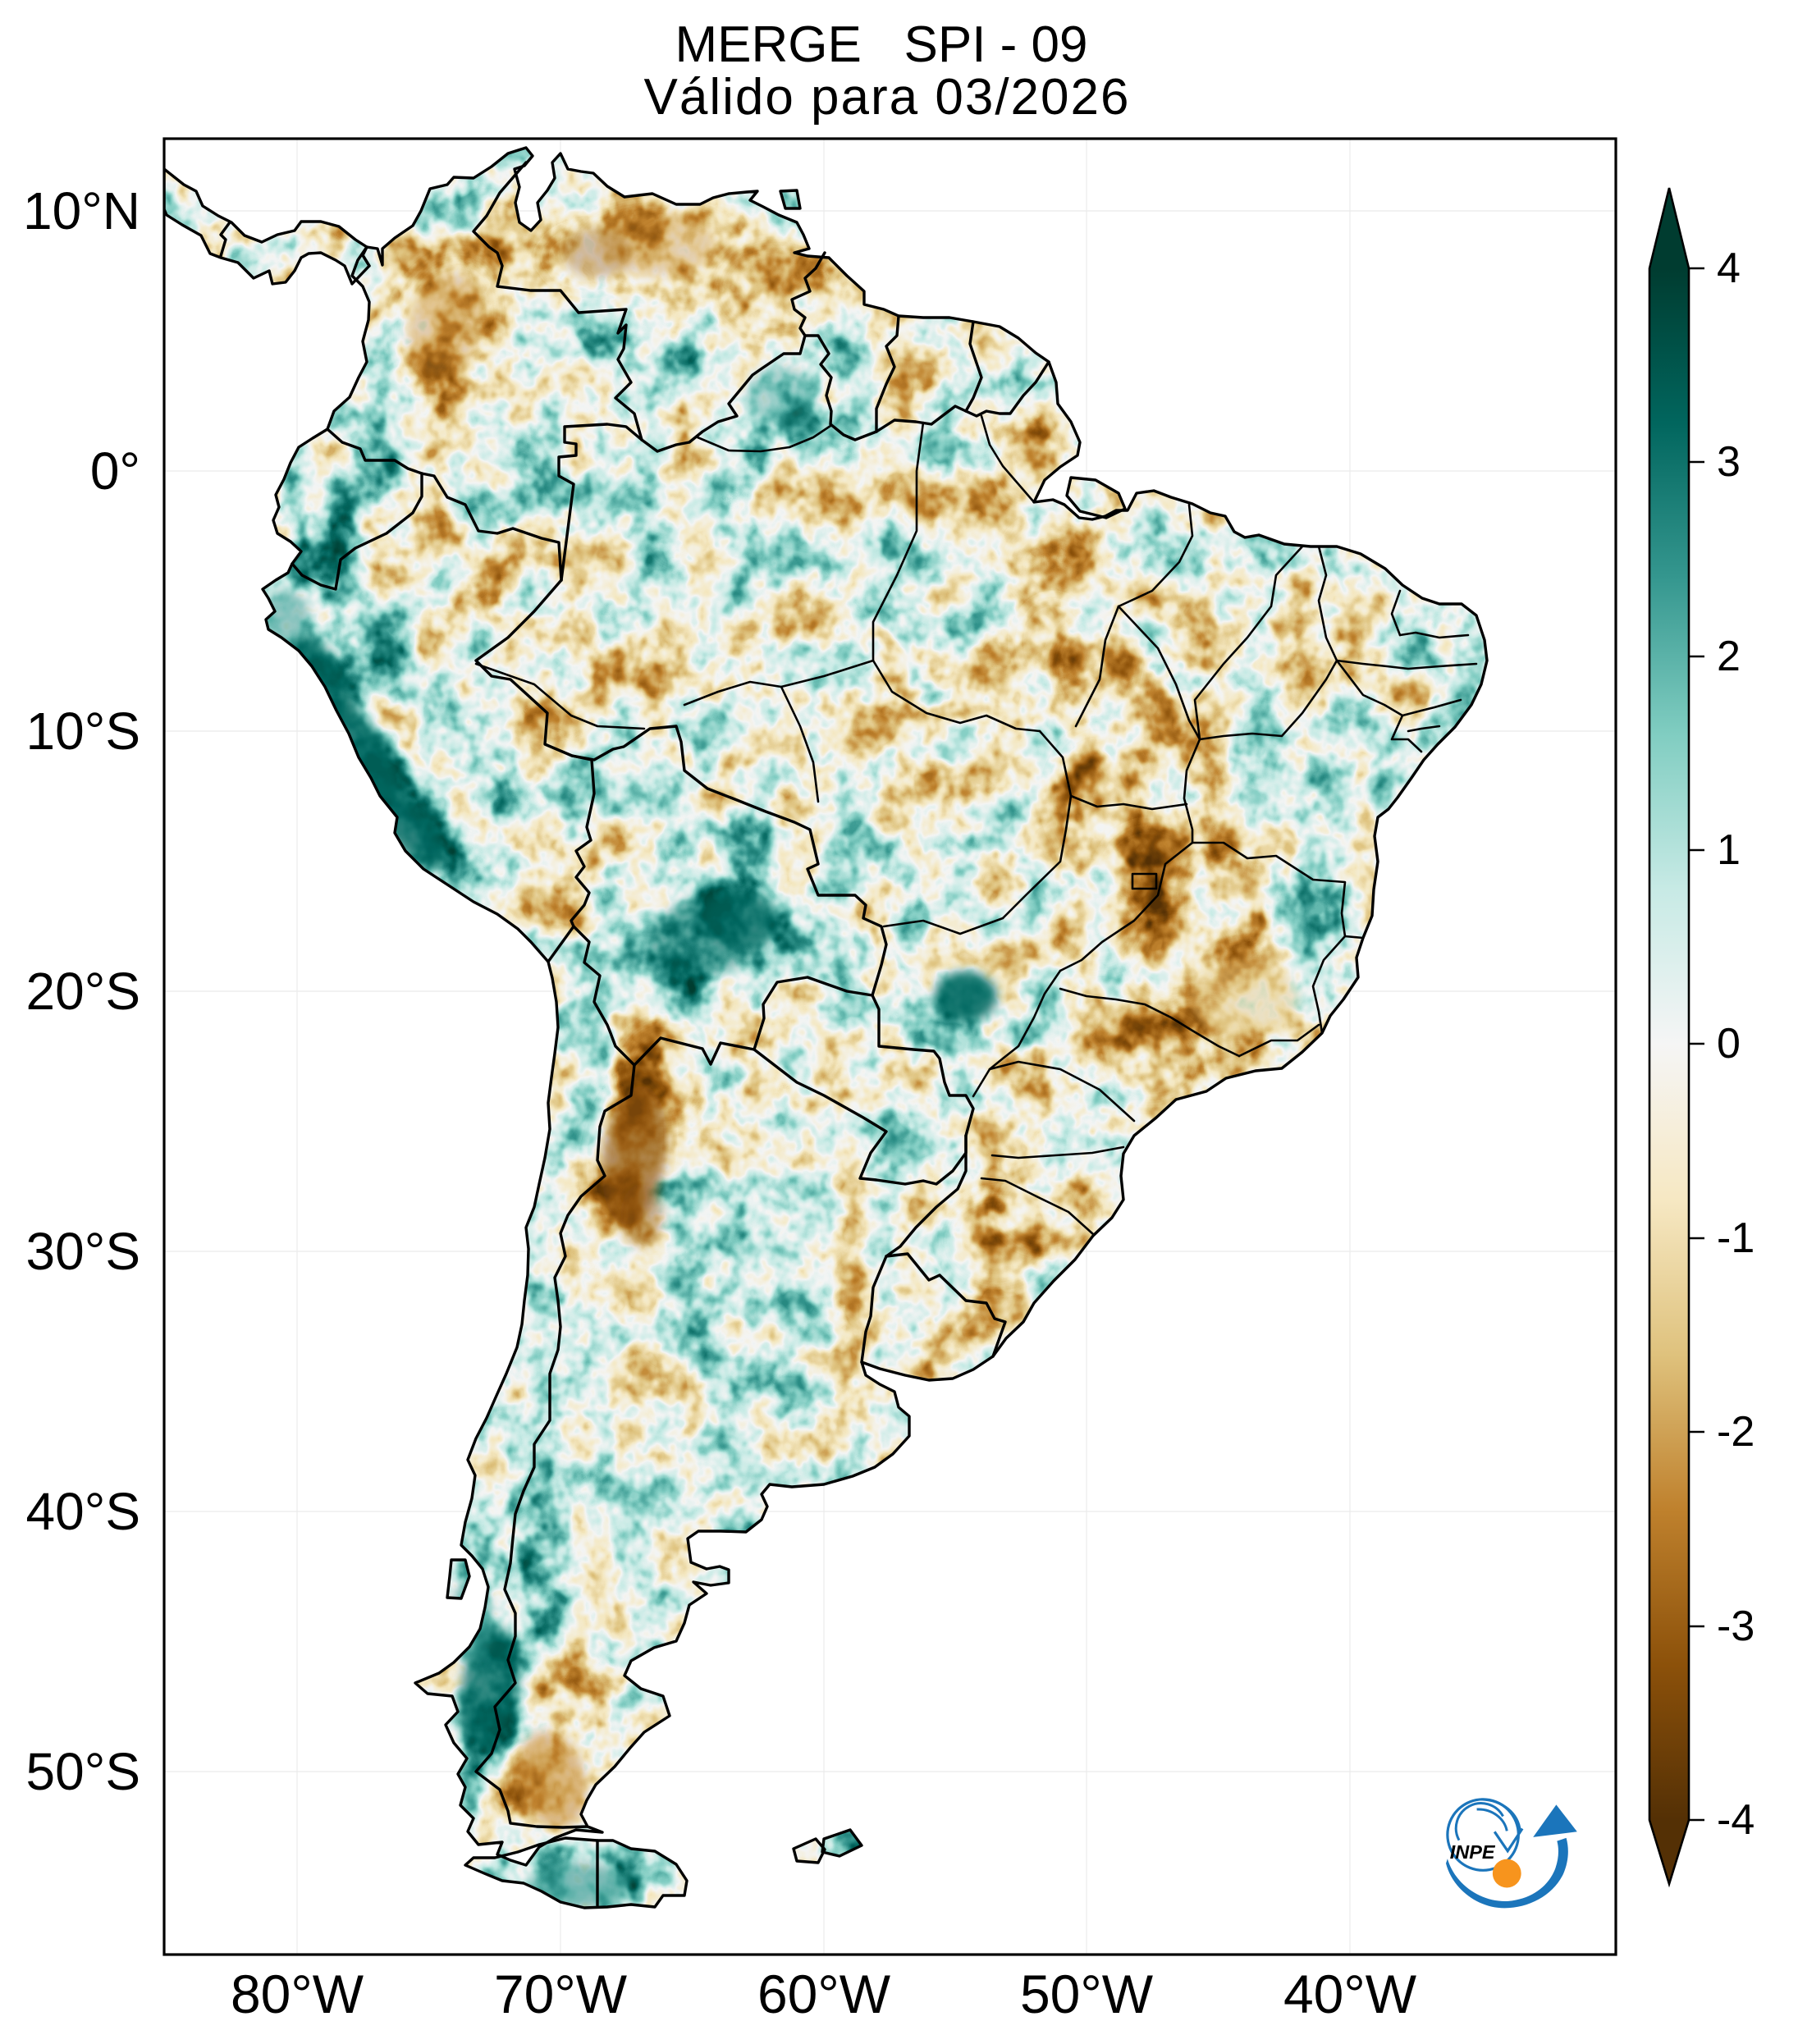 The width and height of the screenshot is (1798, 2044). Describe the element at coordinates (824, 1994) in the screenshot. I see `svg-text: 60°W` at that location.